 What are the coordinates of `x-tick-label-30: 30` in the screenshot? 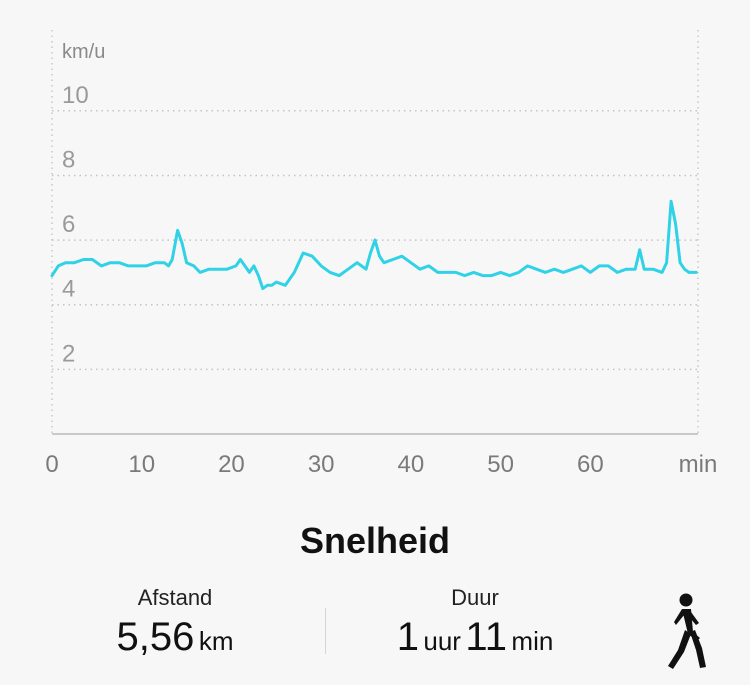 It's located at (321, 464).